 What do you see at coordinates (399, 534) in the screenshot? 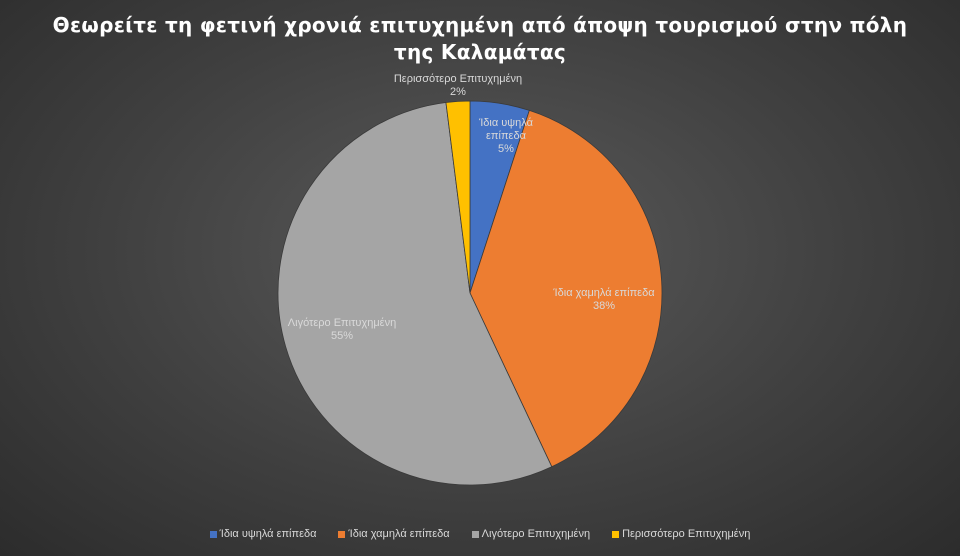
I see `legend-label: Ίδια χαμηλά επίπεδα` at bounding box center [399, 534].